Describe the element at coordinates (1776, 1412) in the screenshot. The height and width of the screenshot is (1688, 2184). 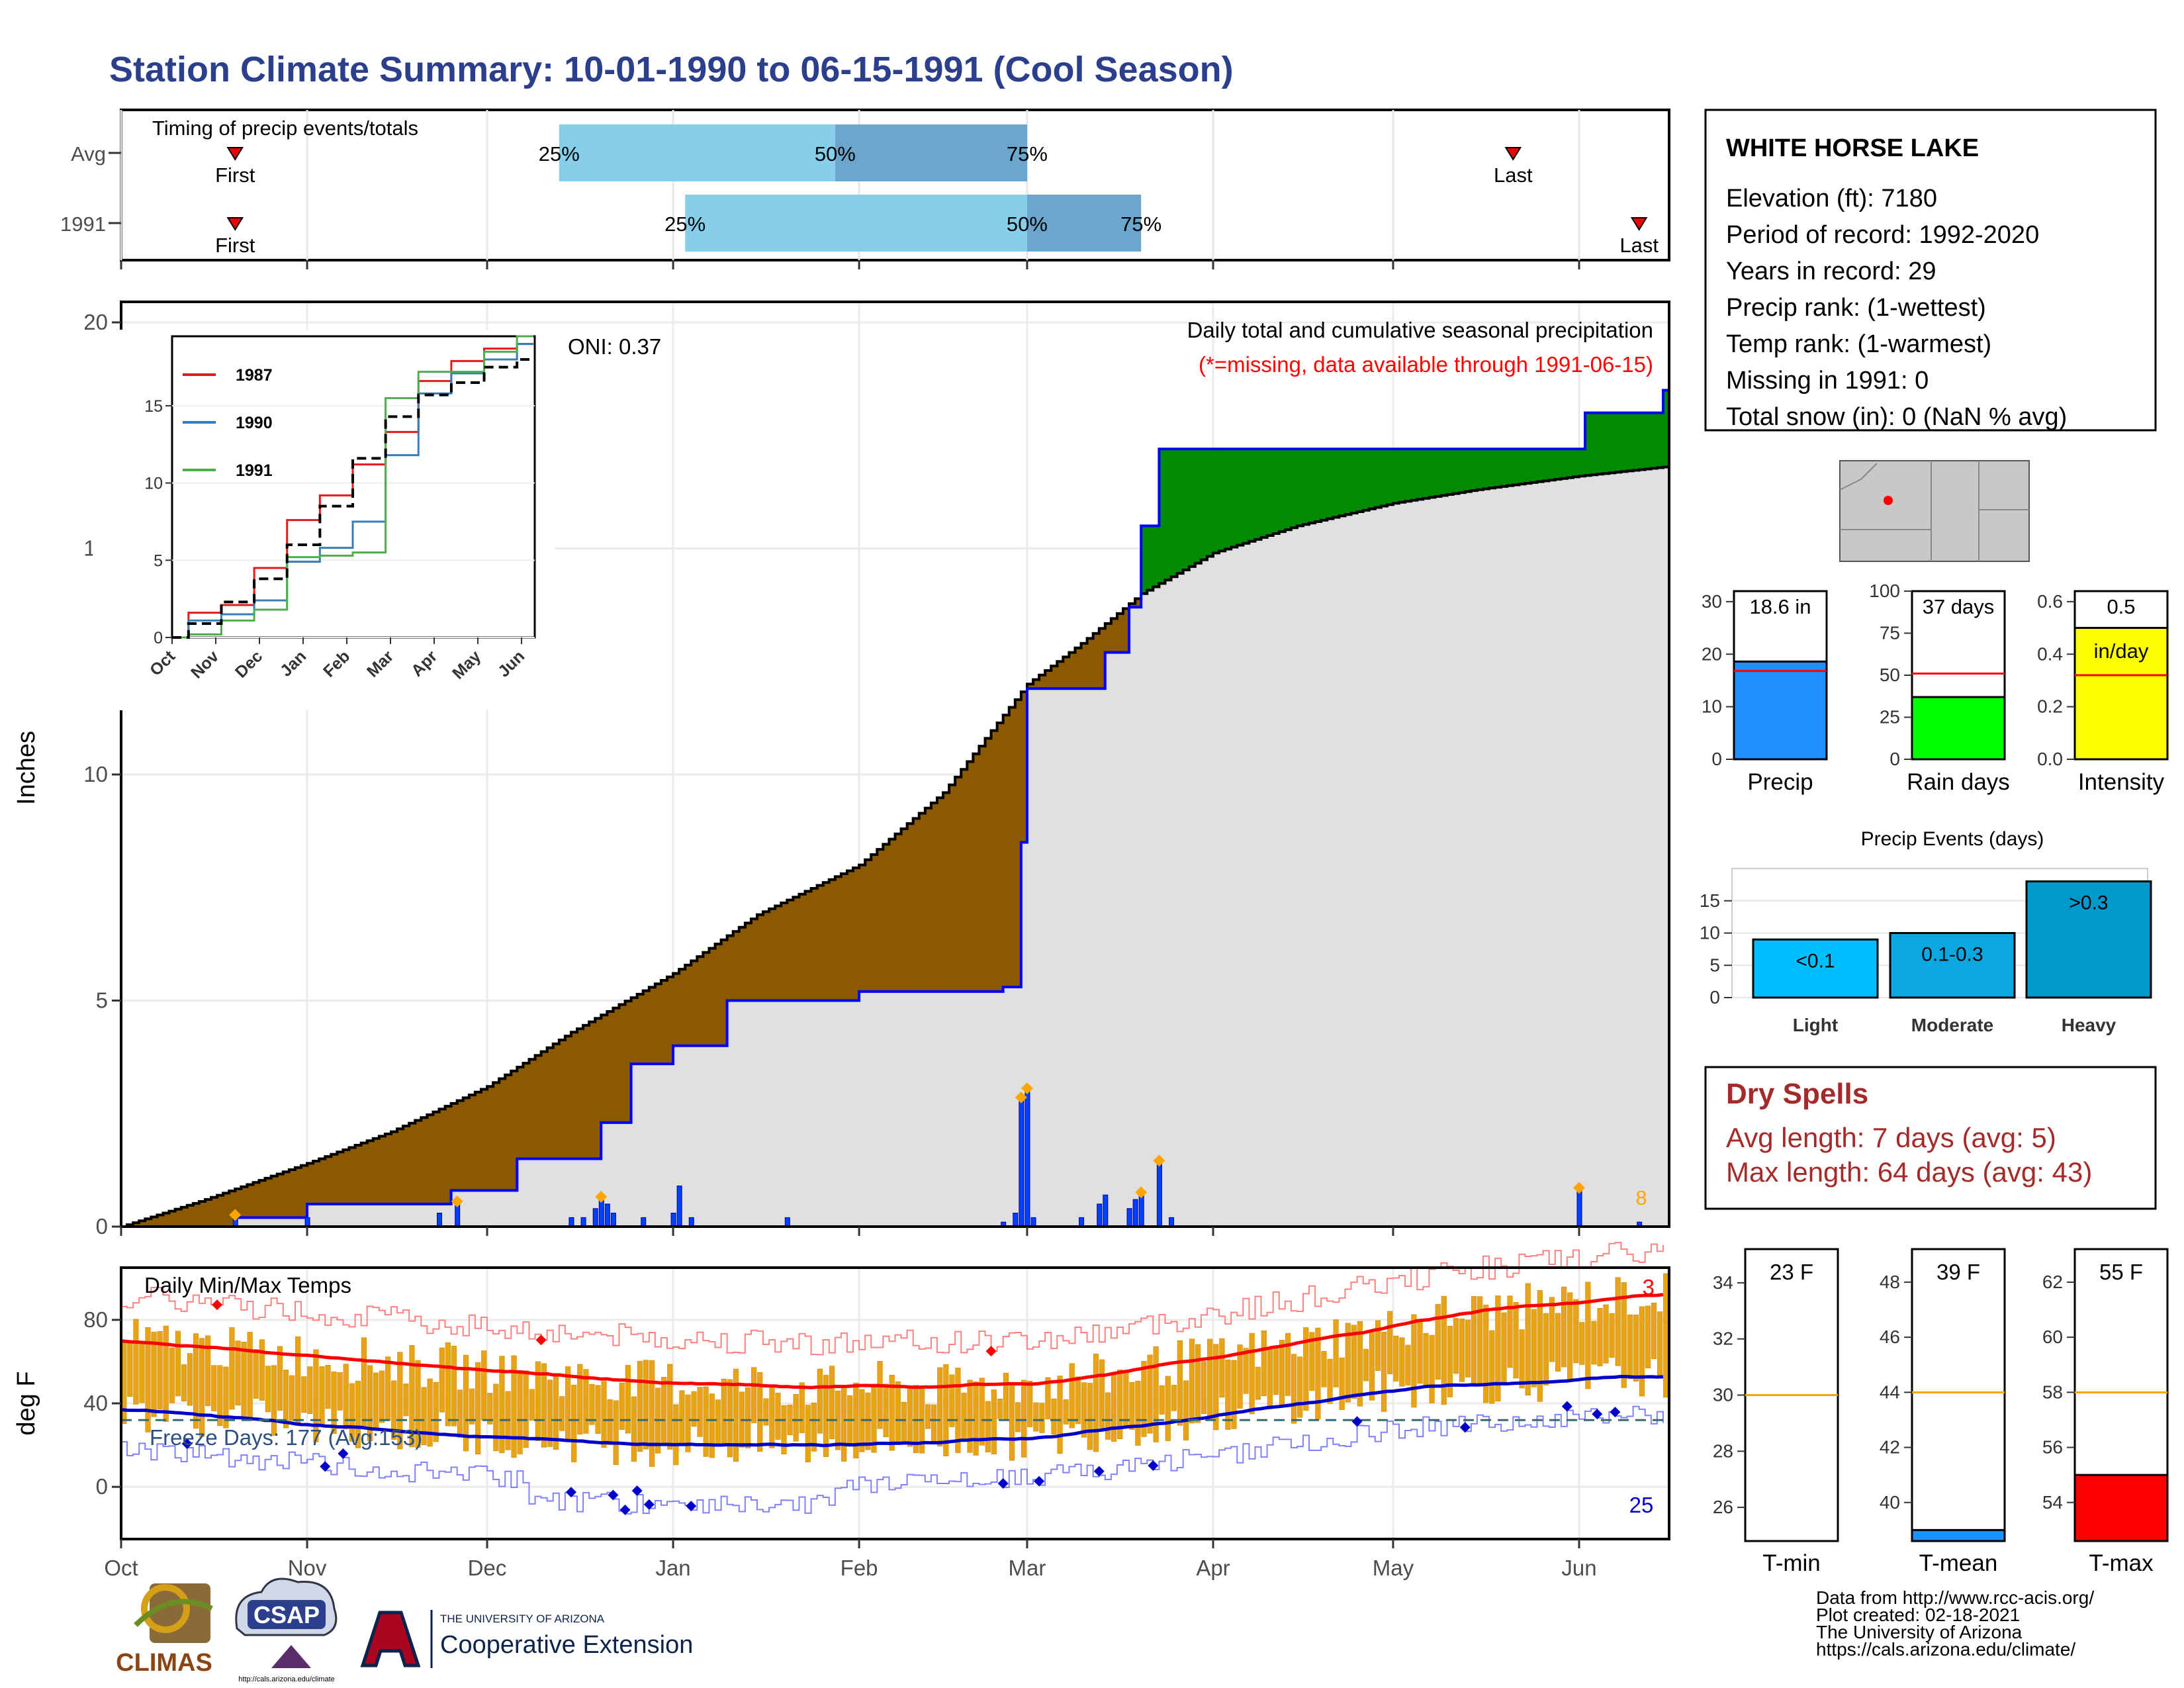
I see `temp-summary-chart: 26 28 30 32 34 23 F T-min` at that location.